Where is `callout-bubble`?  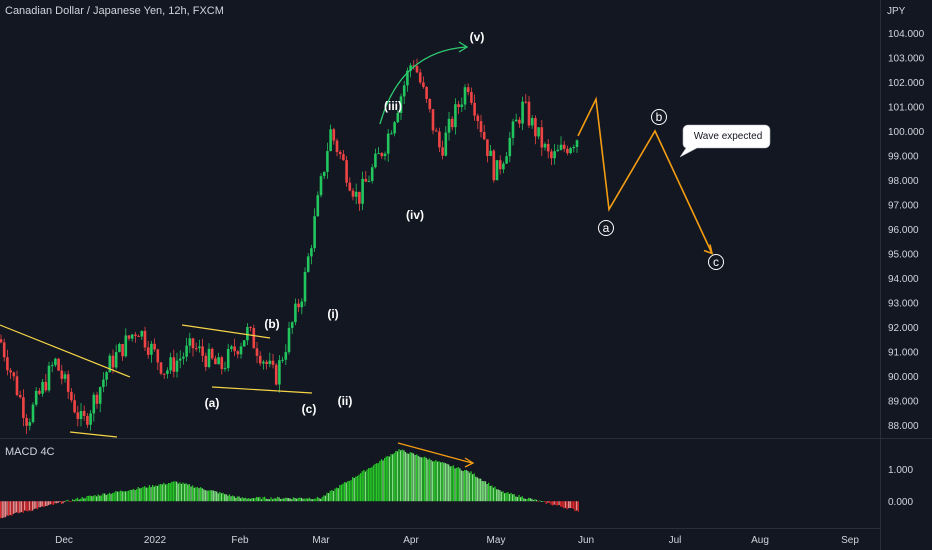 callout-bubble is located at coordinates (725, 141).